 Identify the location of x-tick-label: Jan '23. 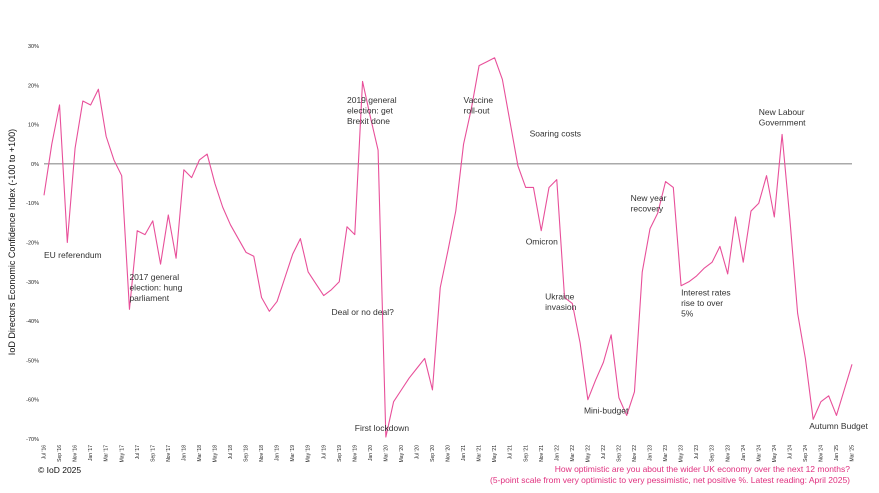
(651, 453).